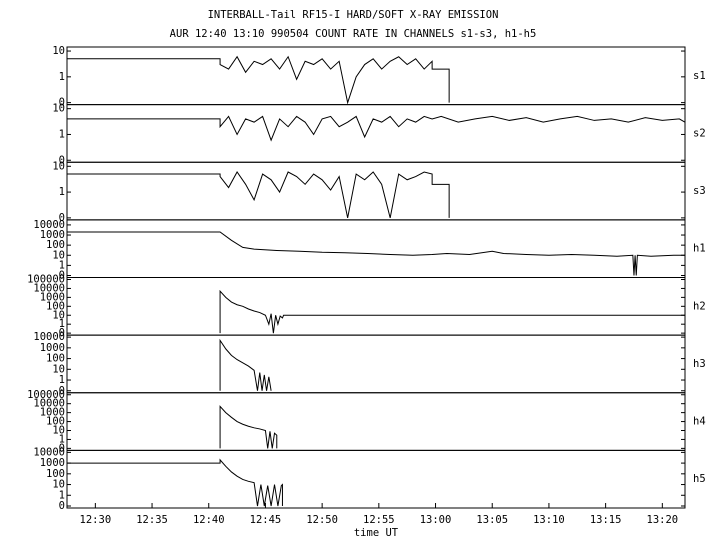  I want to click on panel-label: h4, so click(699, 422).